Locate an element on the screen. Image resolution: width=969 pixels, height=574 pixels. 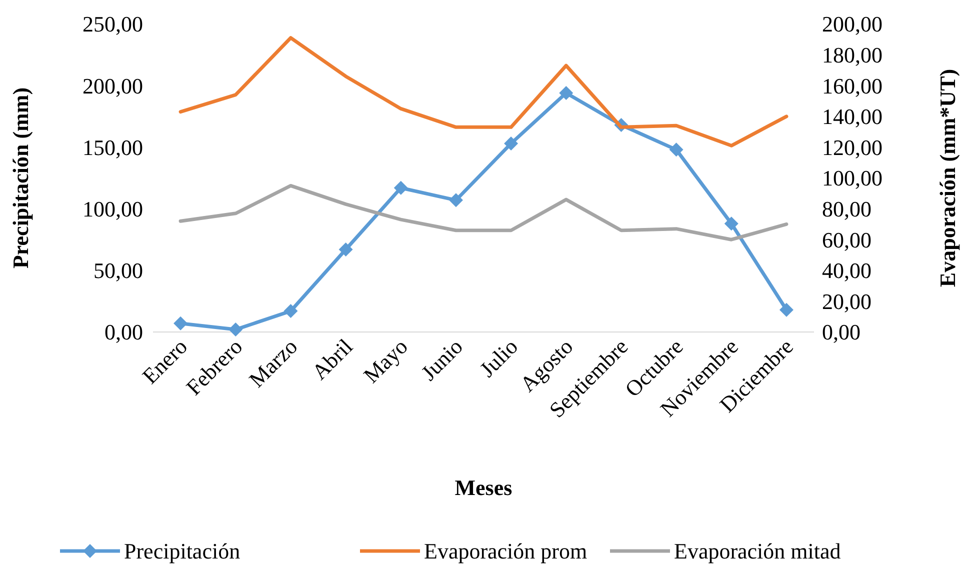
y2-tick-label: 180,00 is located at coordinates (852, 55).